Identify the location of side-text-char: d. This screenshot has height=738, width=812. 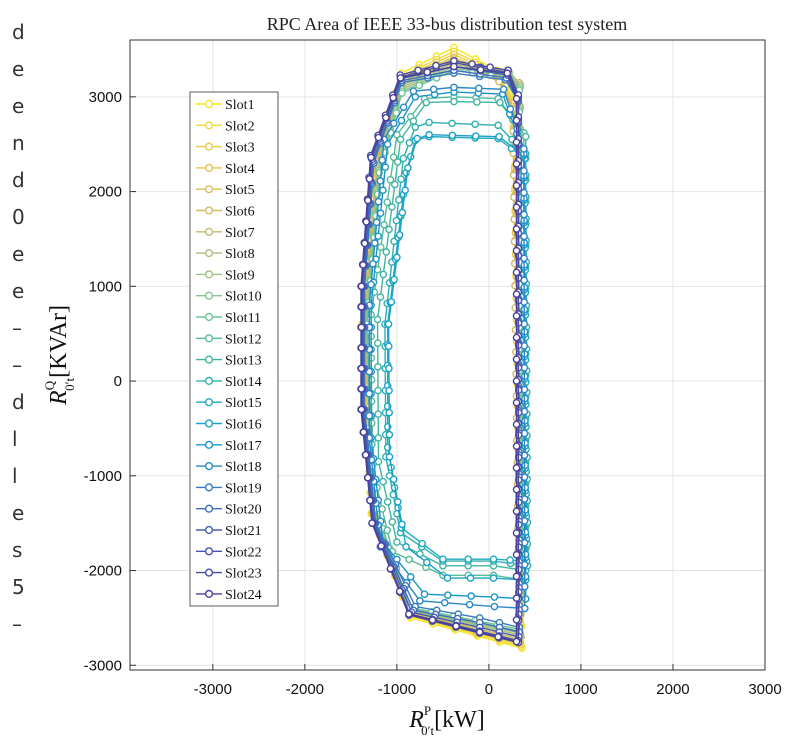
(18, 402).